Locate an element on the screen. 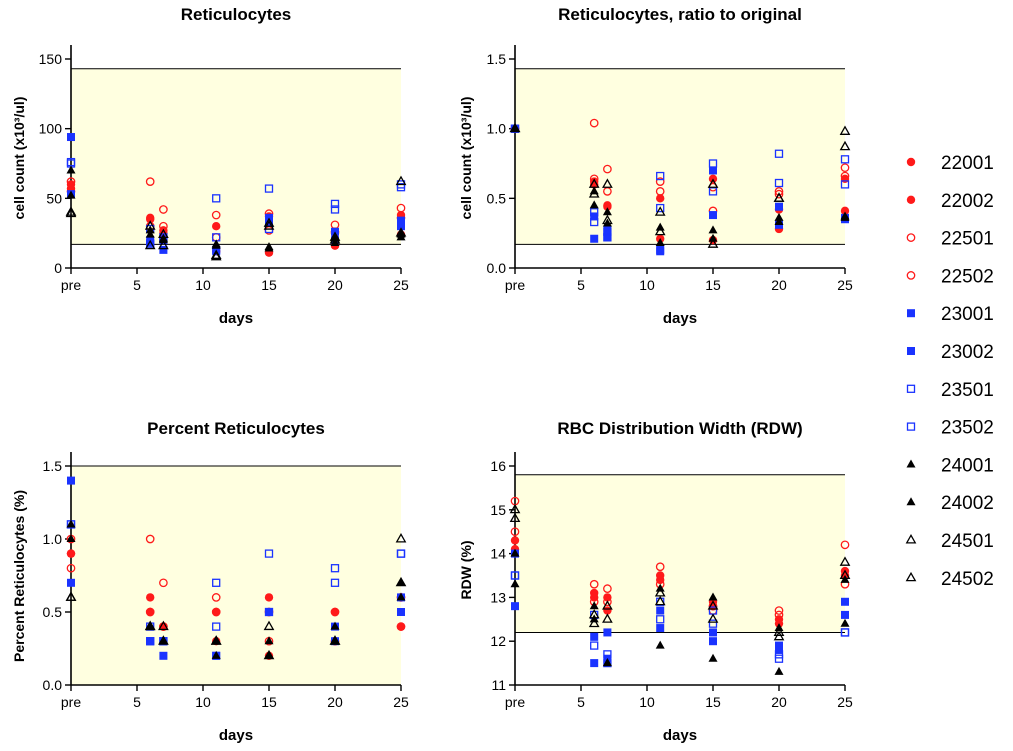  y-tick-label: 0 is located at coordinates (58, 268).